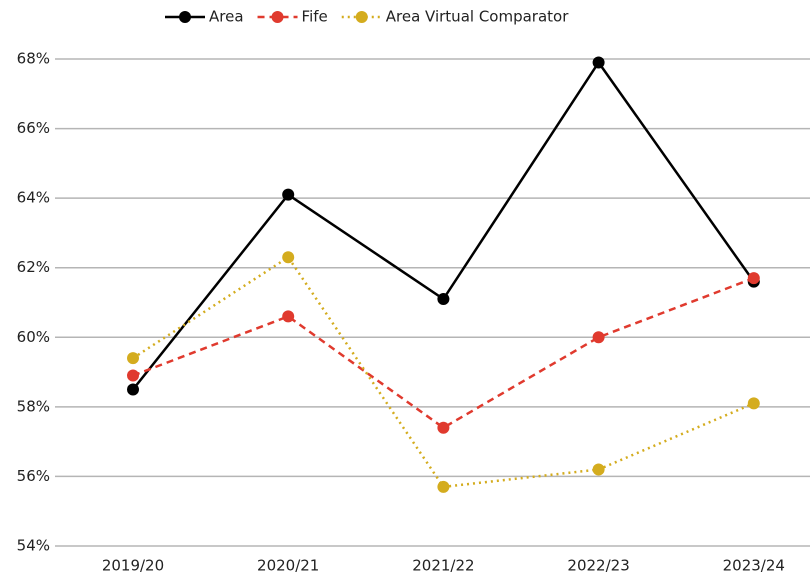 The height and width of the screenshot is (578, 810). What do you see at coordinates (598, 566) in the screenshot?
I see `x-tick-label: 2022/23` at bounding box center [598, 566].